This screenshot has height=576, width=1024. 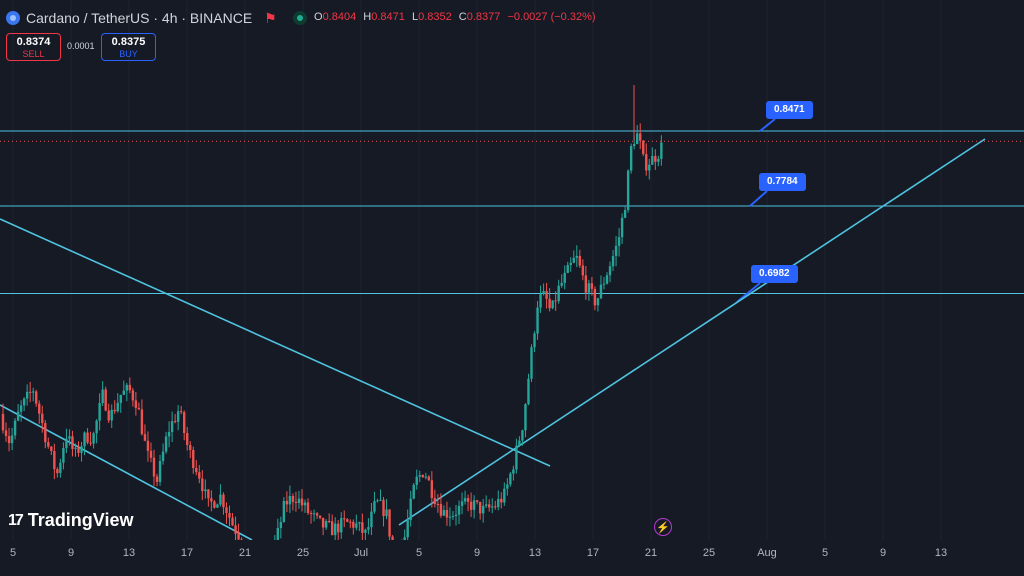 I want to click on chart-header: Cardano / TetherUS · 4h · BINANCE ⚑, so click(x=156, y=18).